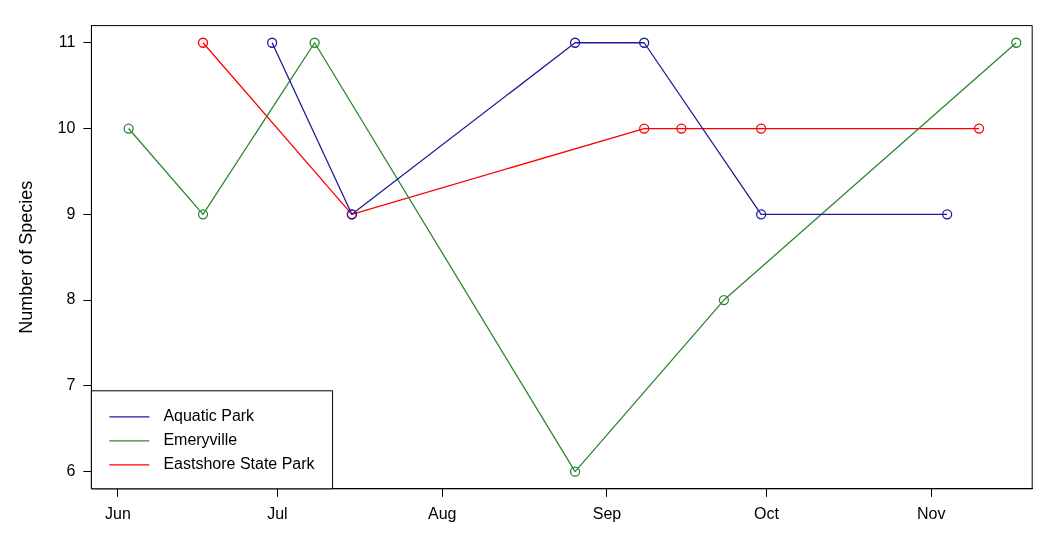  I want to click on x-tick-label: Jul, so click(277, 513).